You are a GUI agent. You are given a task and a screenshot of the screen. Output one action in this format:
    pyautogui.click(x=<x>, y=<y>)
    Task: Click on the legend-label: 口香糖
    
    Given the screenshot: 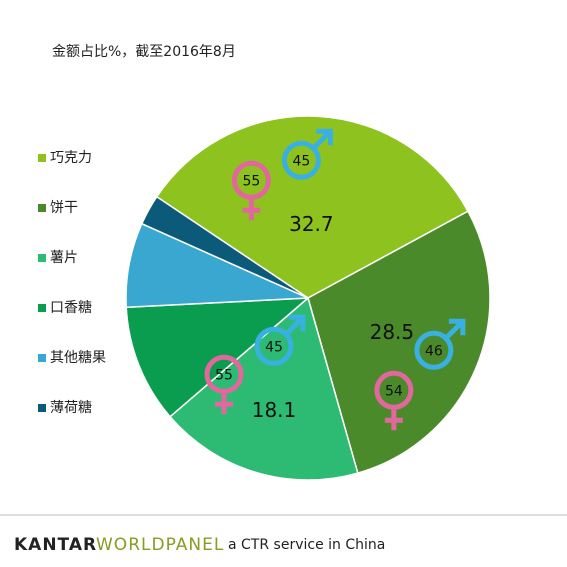 What is the action you would take?
    pyautogui.click(x=71, y=308)
    